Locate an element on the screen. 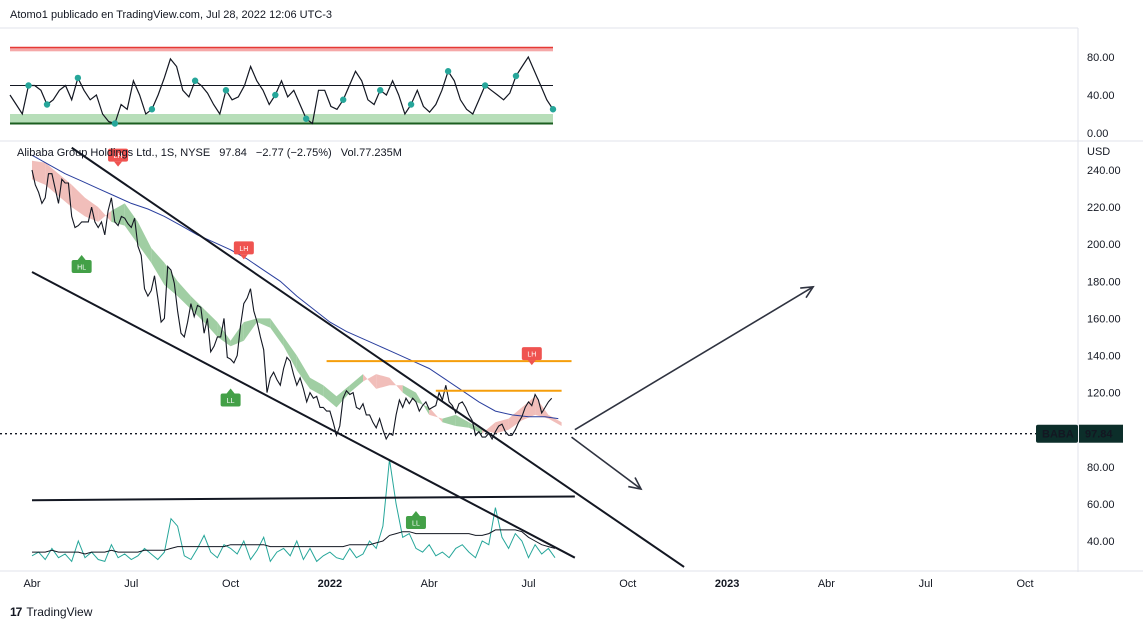 This screenshot has height=632, width=1143. badge-label: HL is located at coordinates (81, 267).